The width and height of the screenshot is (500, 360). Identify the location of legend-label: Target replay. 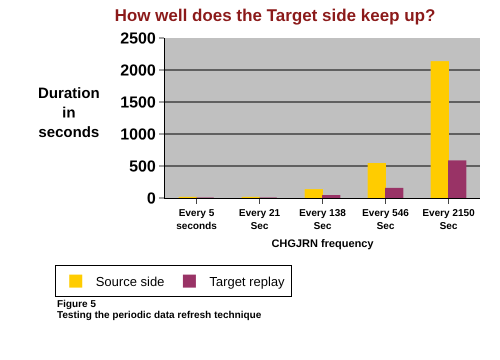
(247, 282).